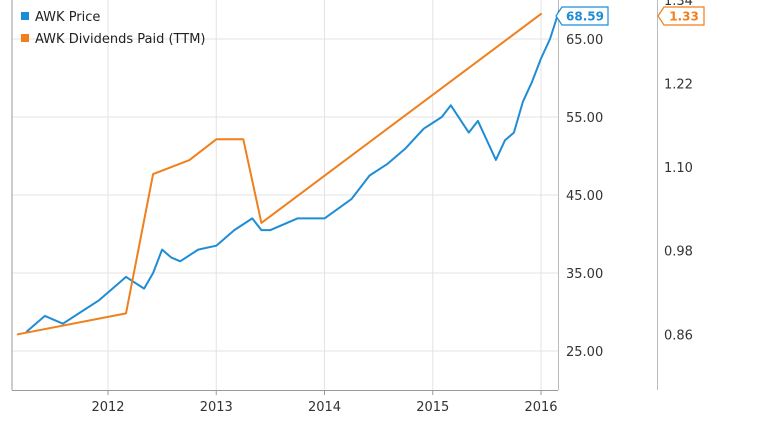  I want to click on y-left-tick-label: 35.00, so click(584, 274).